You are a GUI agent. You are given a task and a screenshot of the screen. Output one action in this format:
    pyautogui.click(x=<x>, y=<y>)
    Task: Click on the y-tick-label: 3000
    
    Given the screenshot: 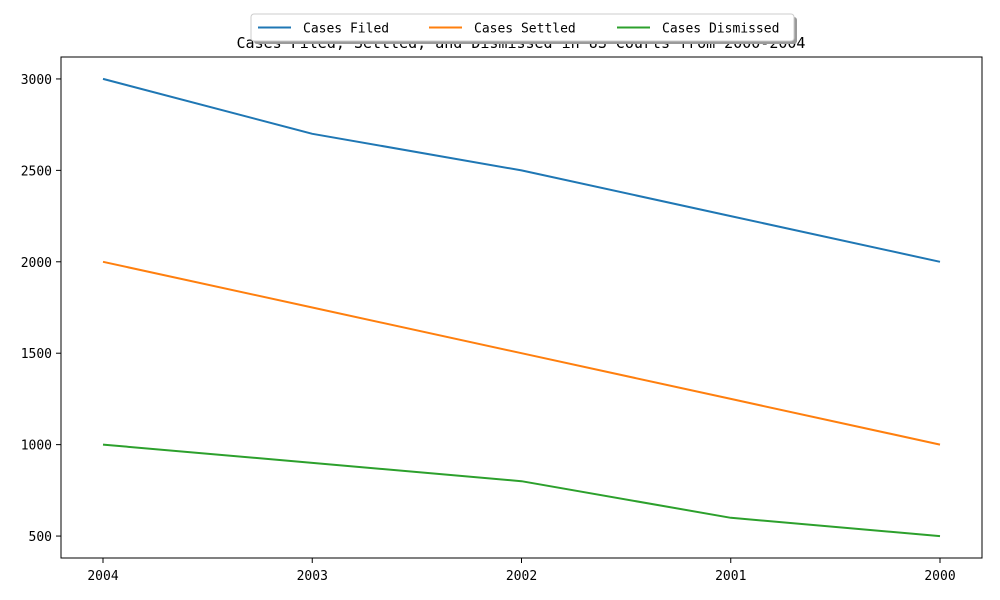 What is the action you would take?
    pyautogui.click(x=36, y=80)
    